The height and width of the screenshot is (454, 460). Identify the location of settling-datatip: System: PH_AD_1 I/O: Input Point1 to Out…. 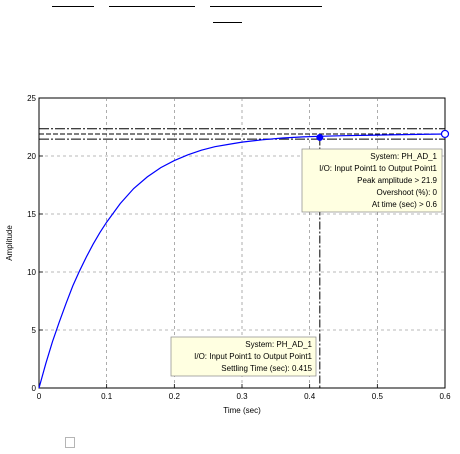
(243, 356).